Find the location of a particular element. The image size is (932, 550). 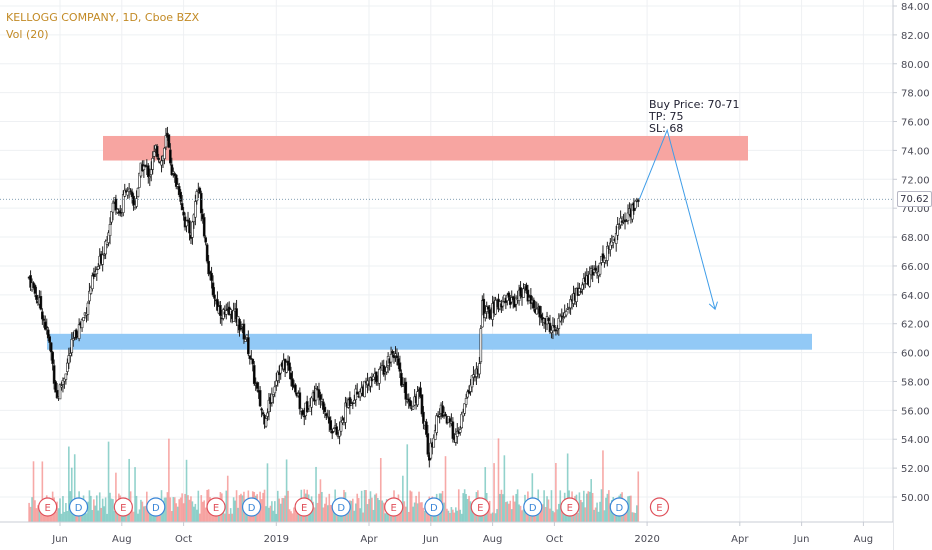

time-tick-label-3: 2019 is located at coordinates (276, 539).